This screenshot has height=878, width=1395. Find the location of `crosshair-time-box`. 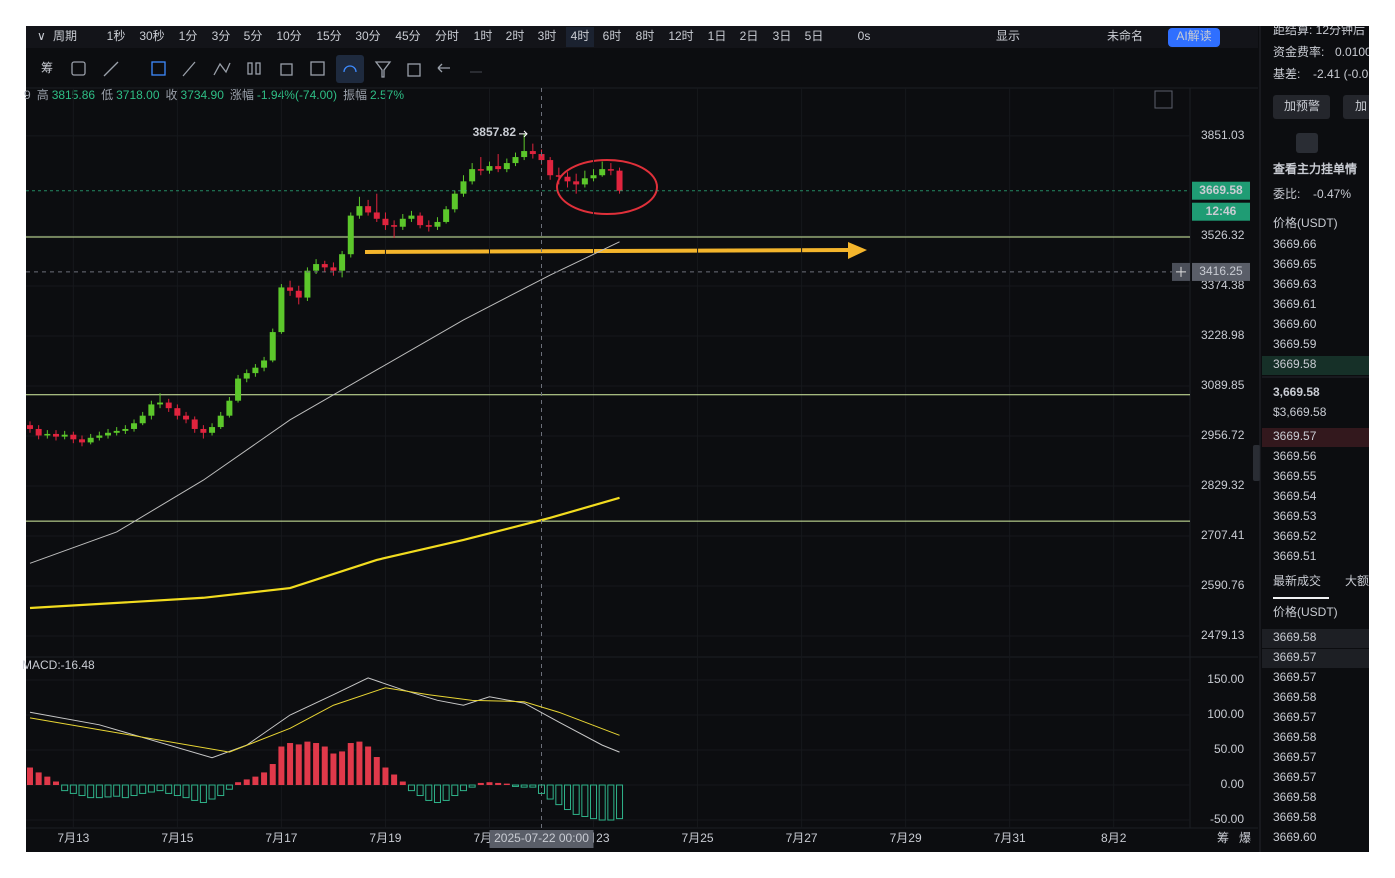

crosshair-time-box is located at coordinates (541, 839).